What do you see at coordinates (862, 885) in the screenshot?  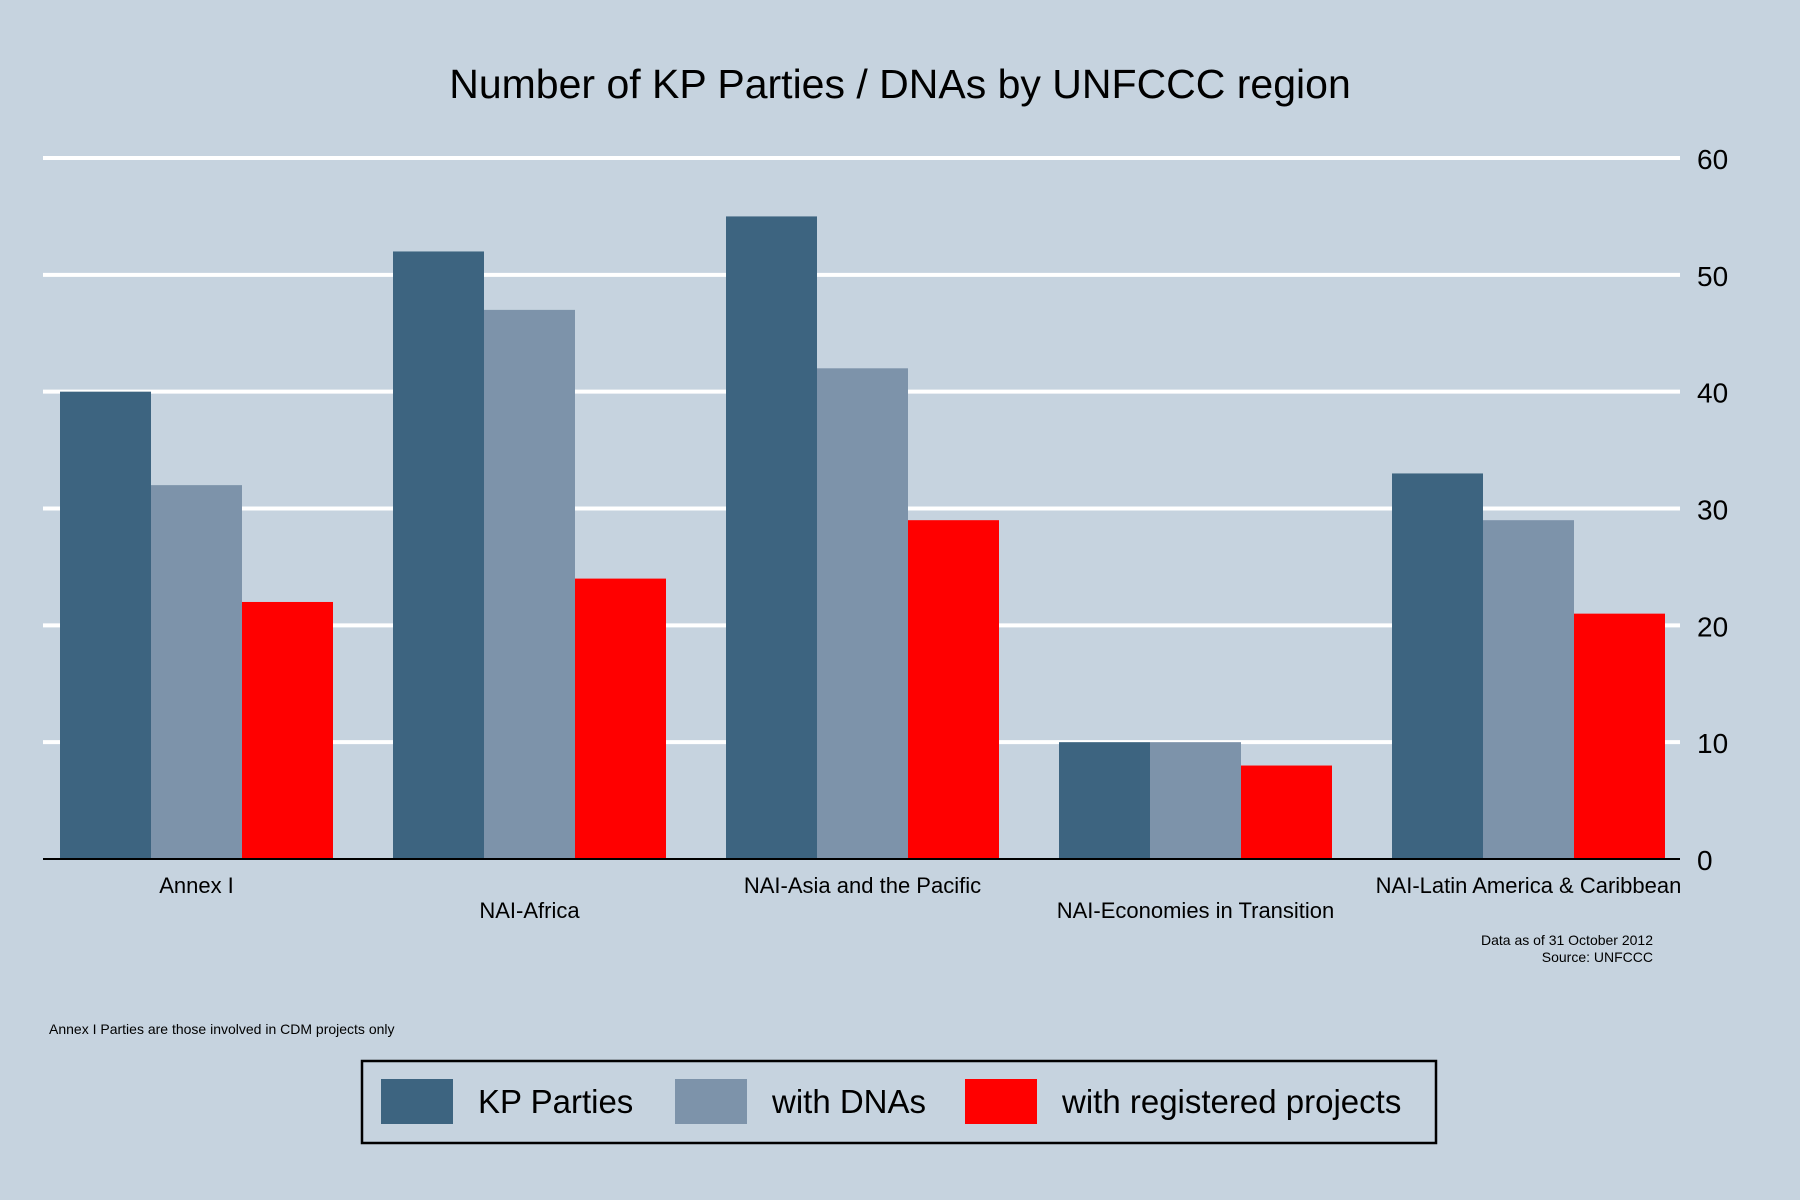 I see `x-category-label: NAI-Asia and the Pacific` at bounding box center [862, 885].